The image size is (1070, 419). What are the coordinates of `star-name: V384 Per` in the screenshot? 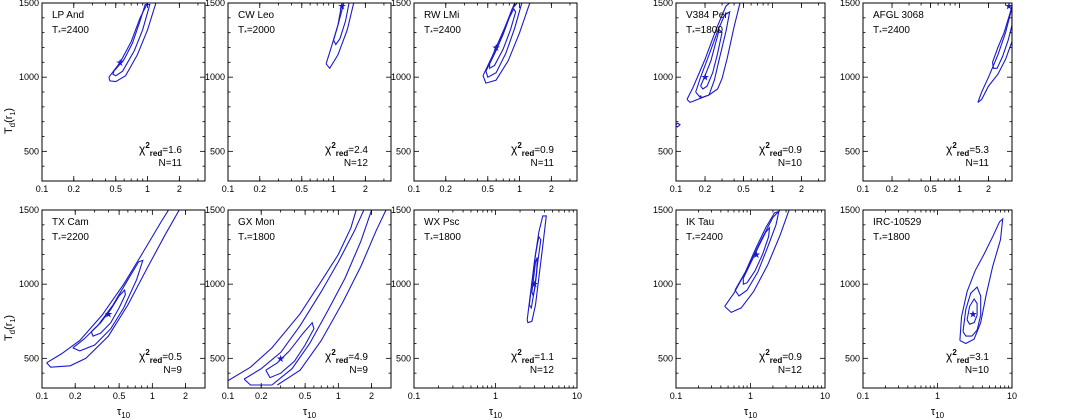 It's located at (707, 15).